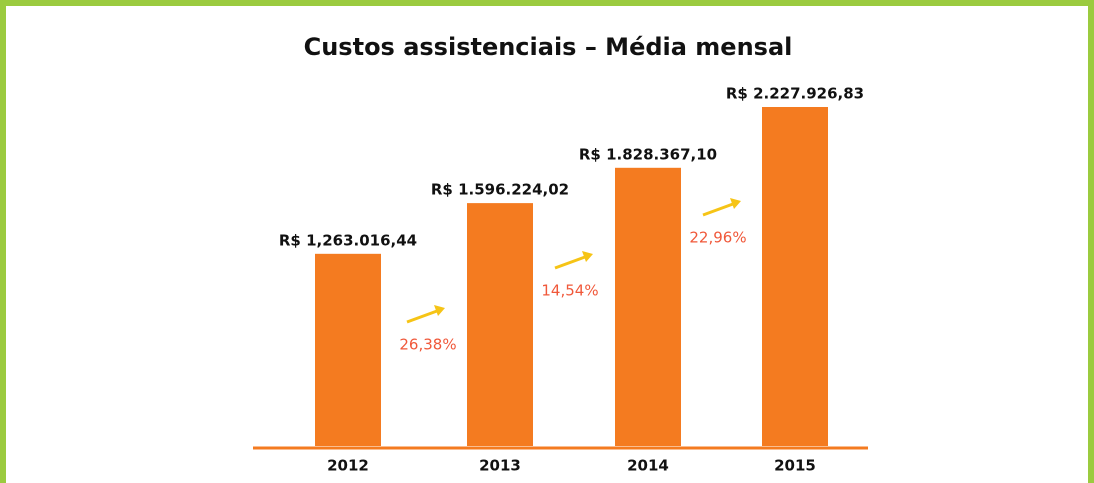 The image size is (1094, 483). I want to click on value-label: R$ 1,263.016,44, so click(348, 240).